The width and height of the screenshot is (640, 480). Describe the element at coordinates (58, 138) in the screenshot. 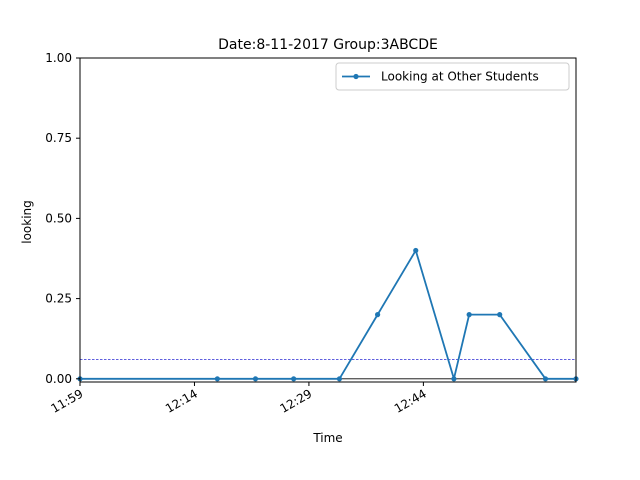

I see `y-tick-label: 0.75` at that location.